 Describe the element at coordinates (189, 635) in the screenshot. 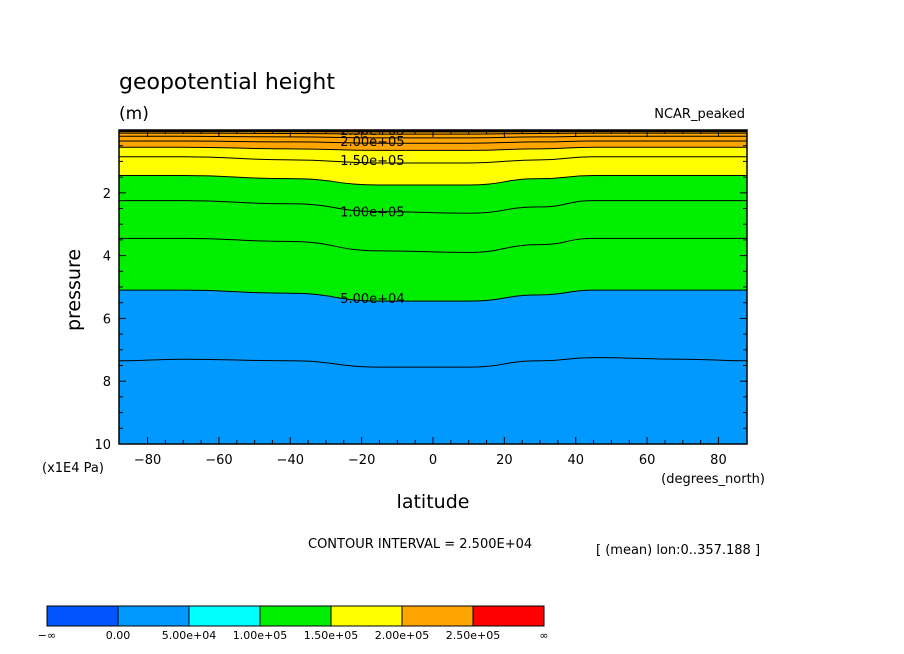

I see `colorbar-label: 5.00e+04` at that location.